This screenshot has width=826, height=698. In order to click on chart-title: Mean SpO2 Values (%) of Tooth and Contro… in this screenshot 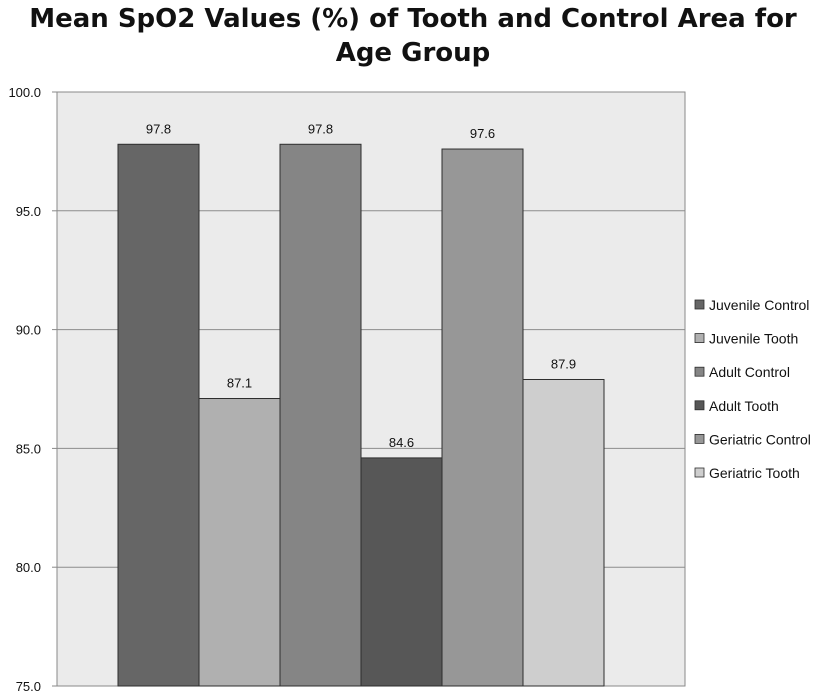, I will do `click(413, 36)`.